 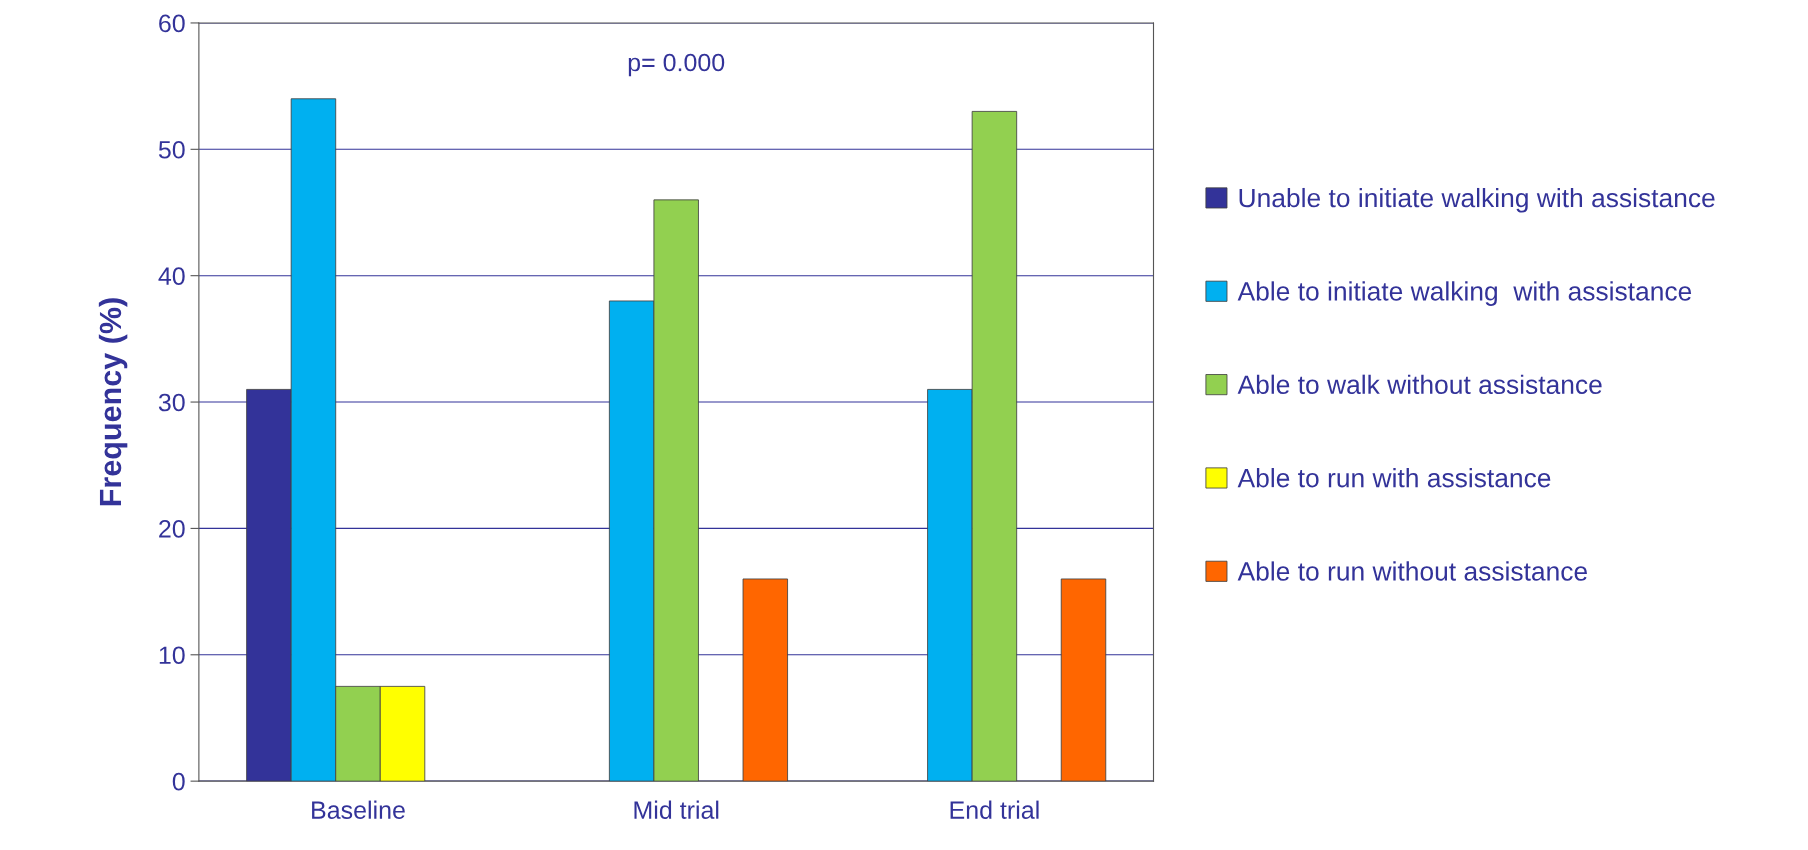 I want to click on x-tick-label: End trial, so click(x=994, y=809).